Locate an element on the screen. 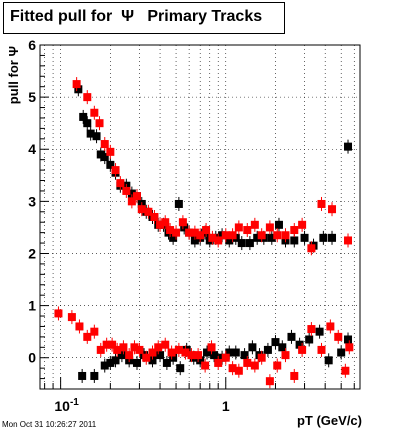 The height and width of the screenshot is (433, 400). chart-title-box: Fitted pull for Ψ Primary Tracks is located at coordinates (144, 18).